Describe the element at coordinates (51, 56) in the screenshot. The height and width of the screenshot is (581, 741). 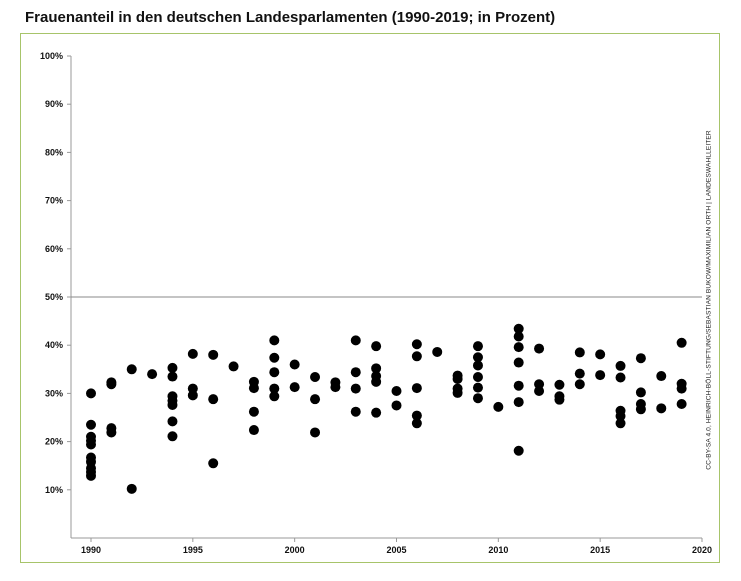
I see `y-tick-label: 100%` at that location.